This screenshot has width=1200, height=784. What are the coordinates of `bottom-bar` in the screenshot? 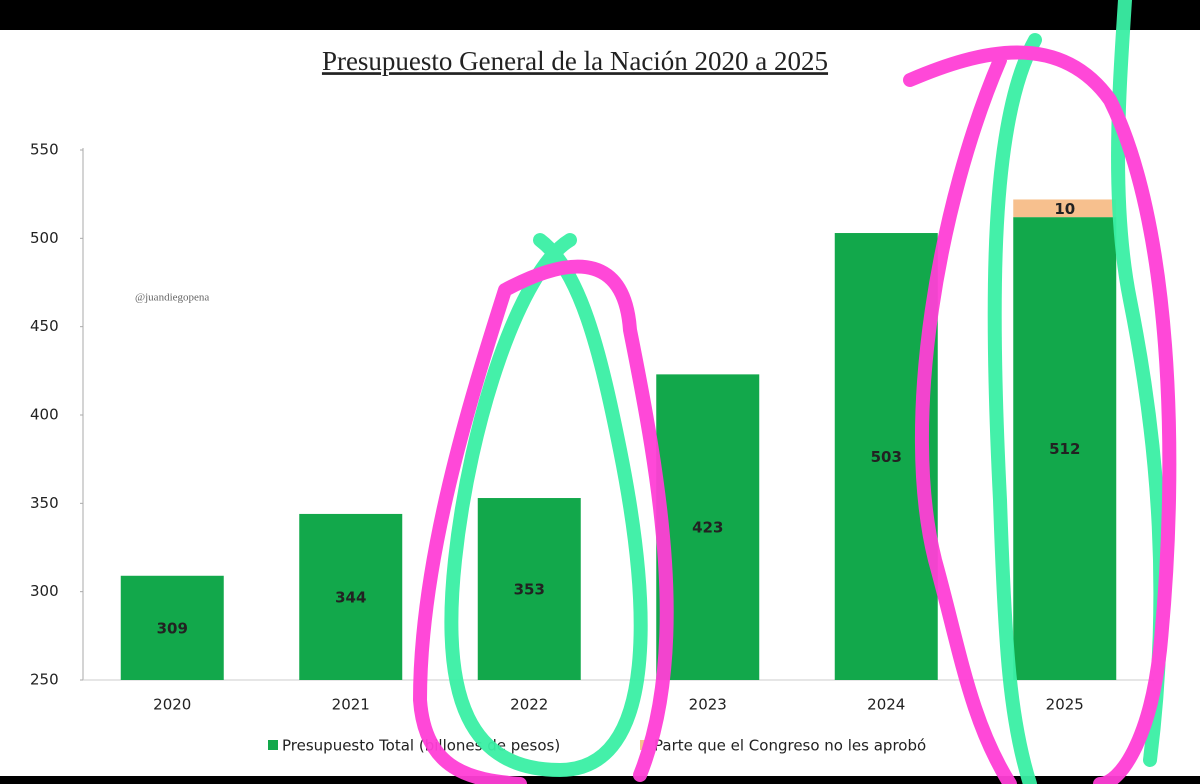 It's located at (600, 780).